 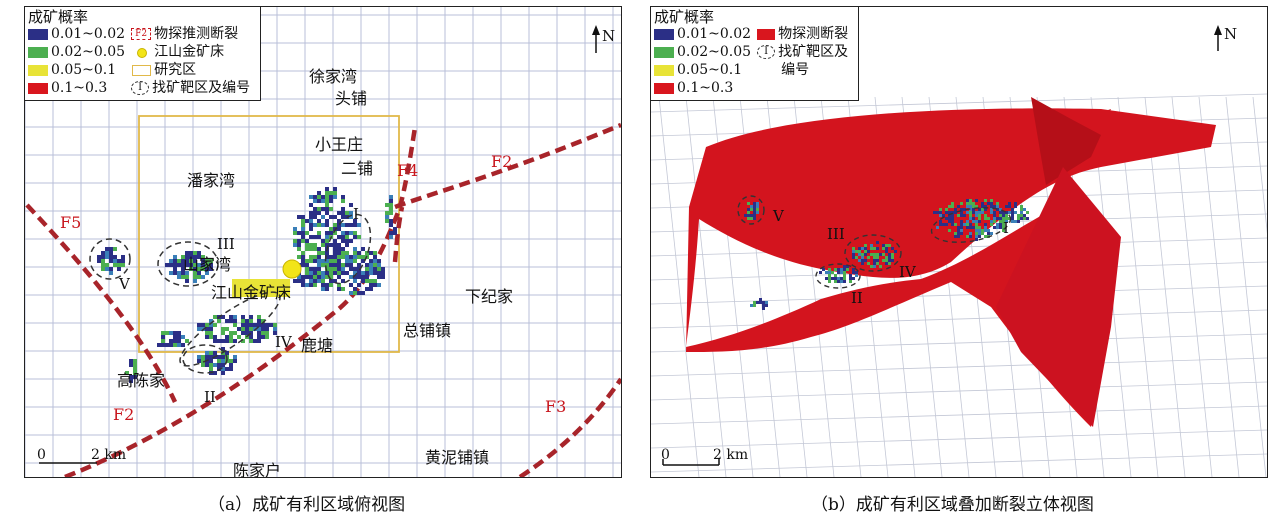 I want to click on target-label-i: I, so click(x=1006, y=228).